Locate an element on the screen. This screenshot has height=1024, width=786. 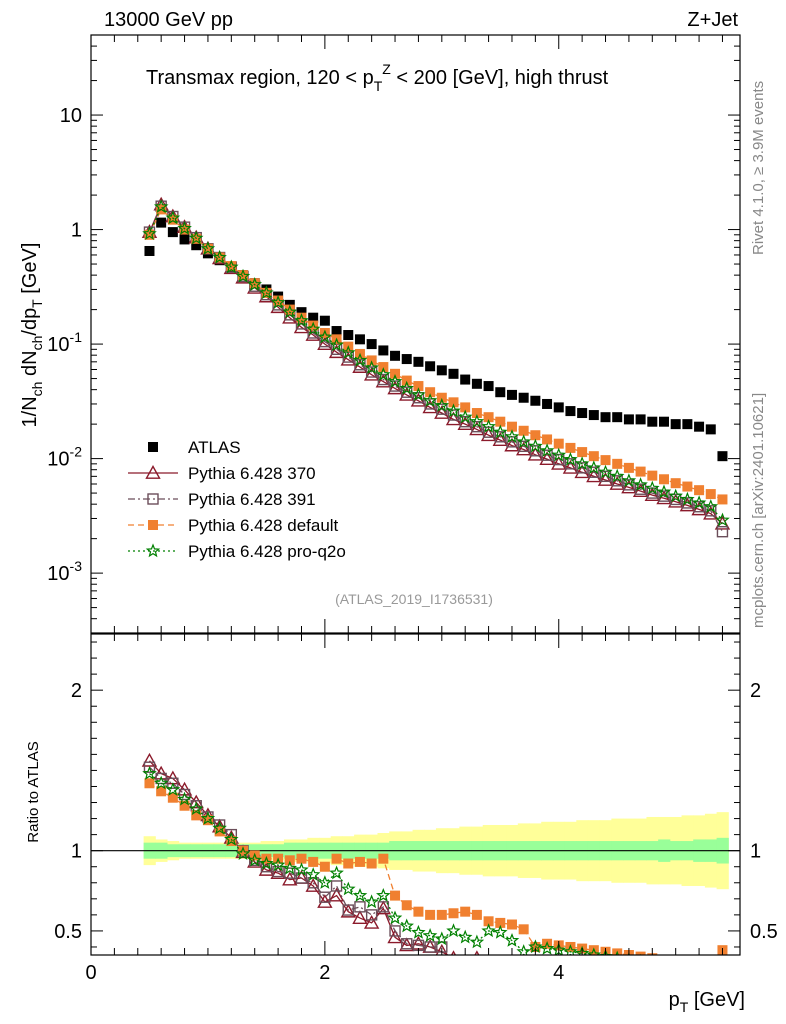
x-axis-label: pT [GeV] is located at coordinates (707, 1002).